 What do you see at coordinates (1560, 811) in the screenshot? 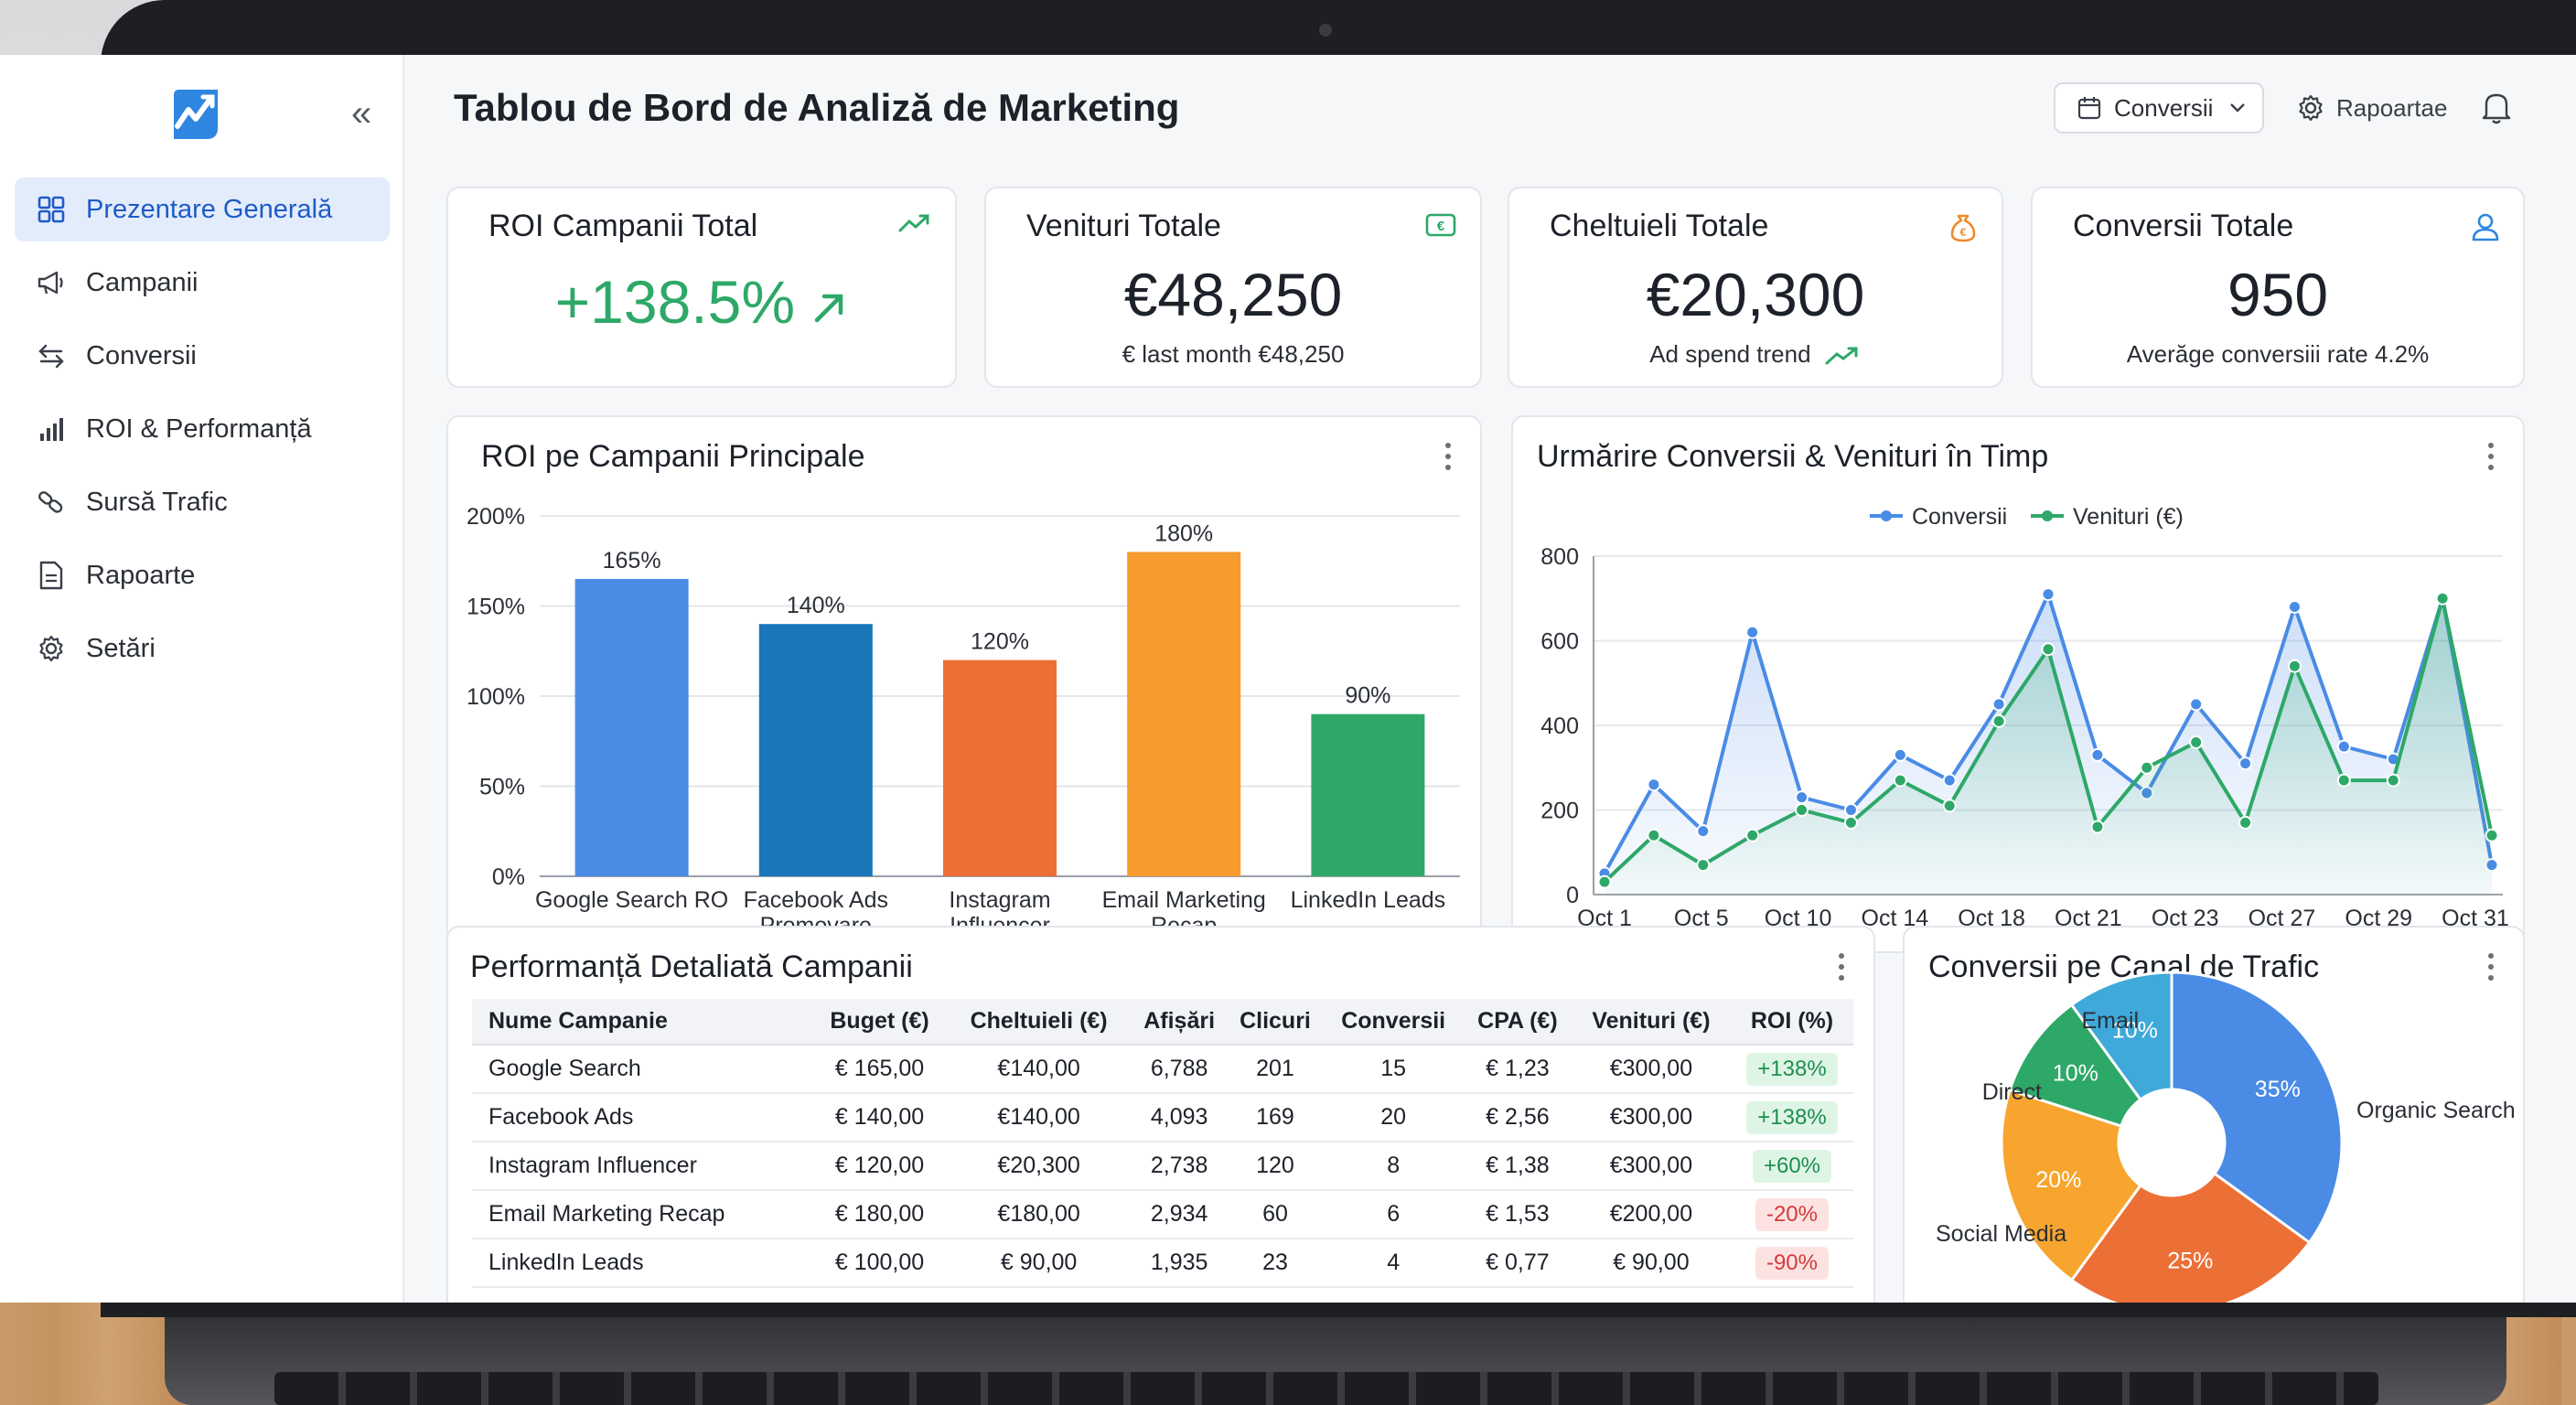
I see `y-tick-label: 200` at bounding box center [1560, 811].